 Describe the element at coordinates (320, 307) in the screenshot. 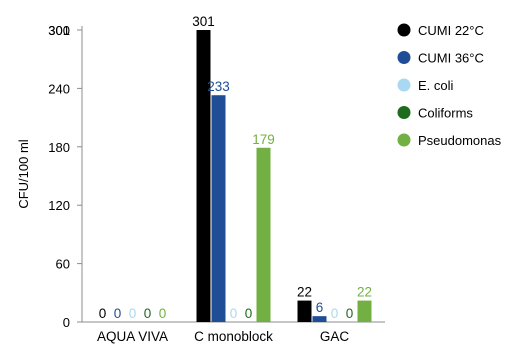

I see `data-label: 6` at that location.